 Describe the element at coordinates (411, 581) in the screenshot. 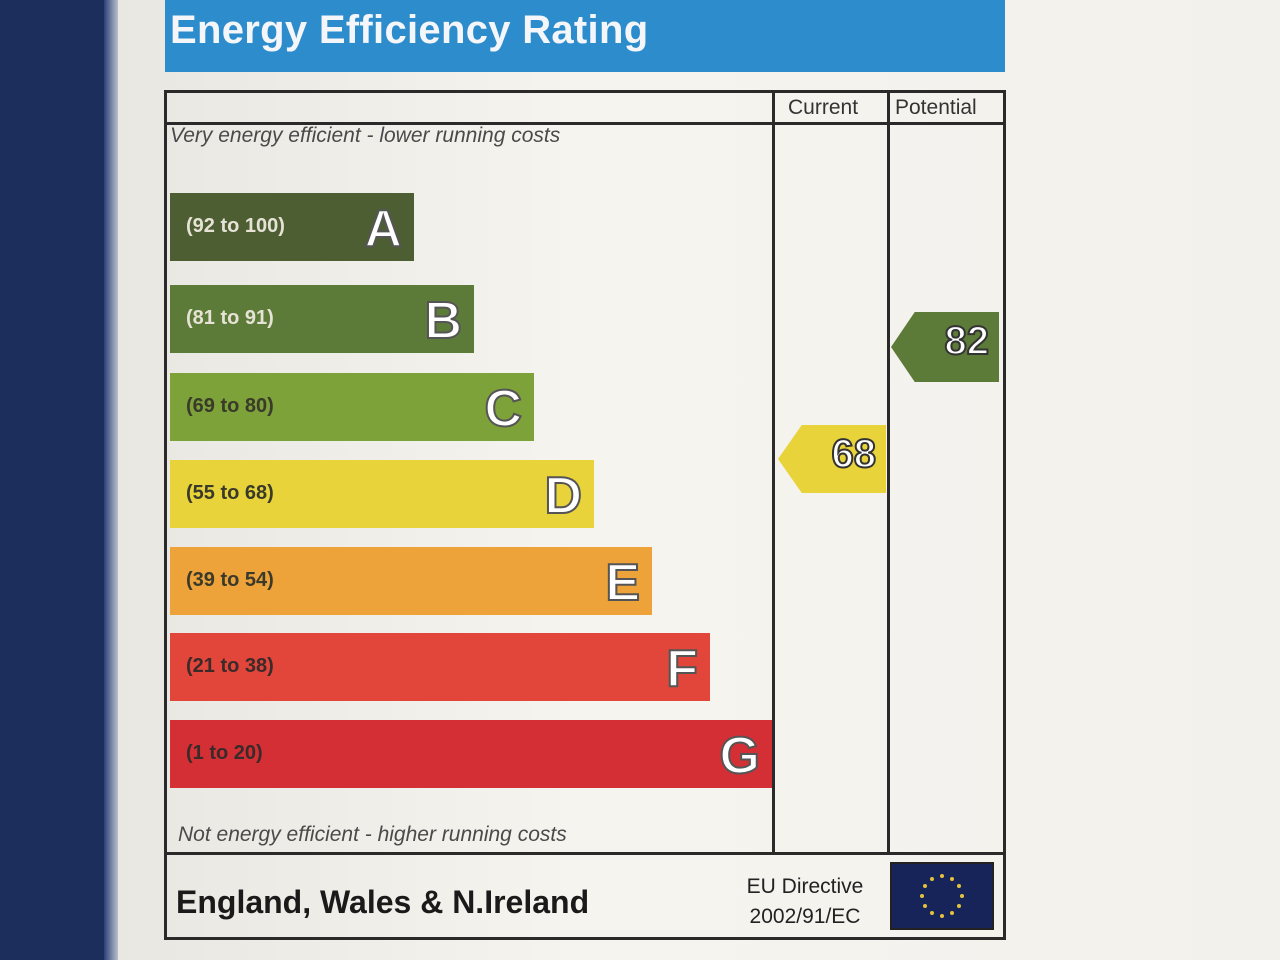

I see `band-e: (39 to 54) E` at that location.